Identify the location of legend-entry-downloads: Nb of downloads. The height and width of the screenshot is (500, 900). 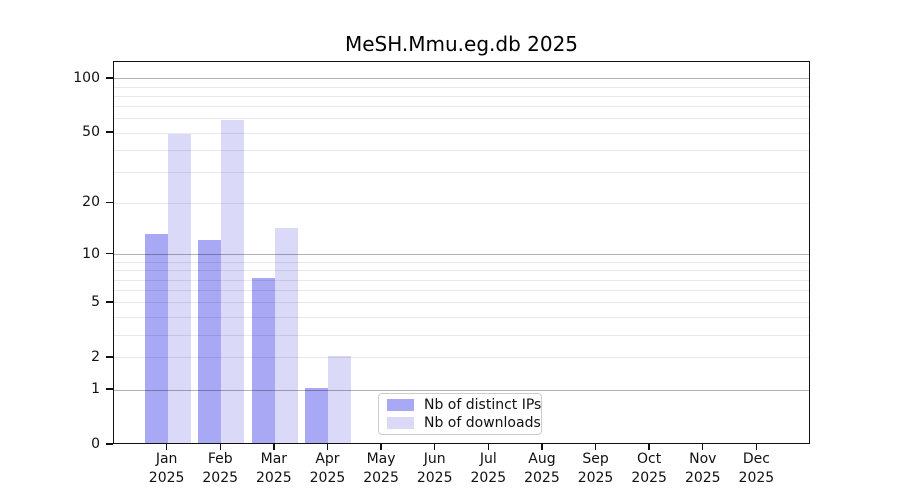
(464, 422).